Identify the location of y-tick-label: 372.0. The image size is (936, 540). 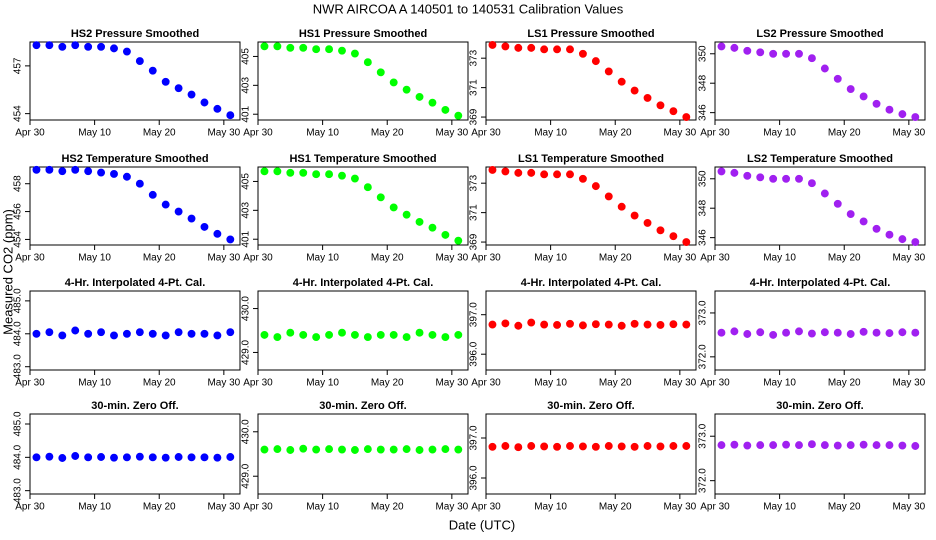
(703, 356).